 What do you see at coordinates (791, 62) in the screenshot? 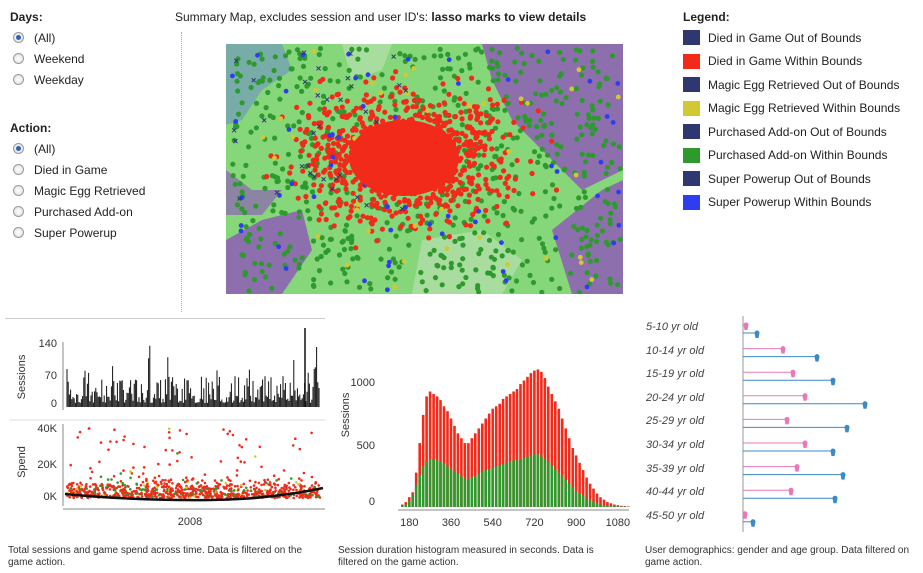
I see `legend-item: Died in Game Within Bounds` at bounding box center [791, 62].